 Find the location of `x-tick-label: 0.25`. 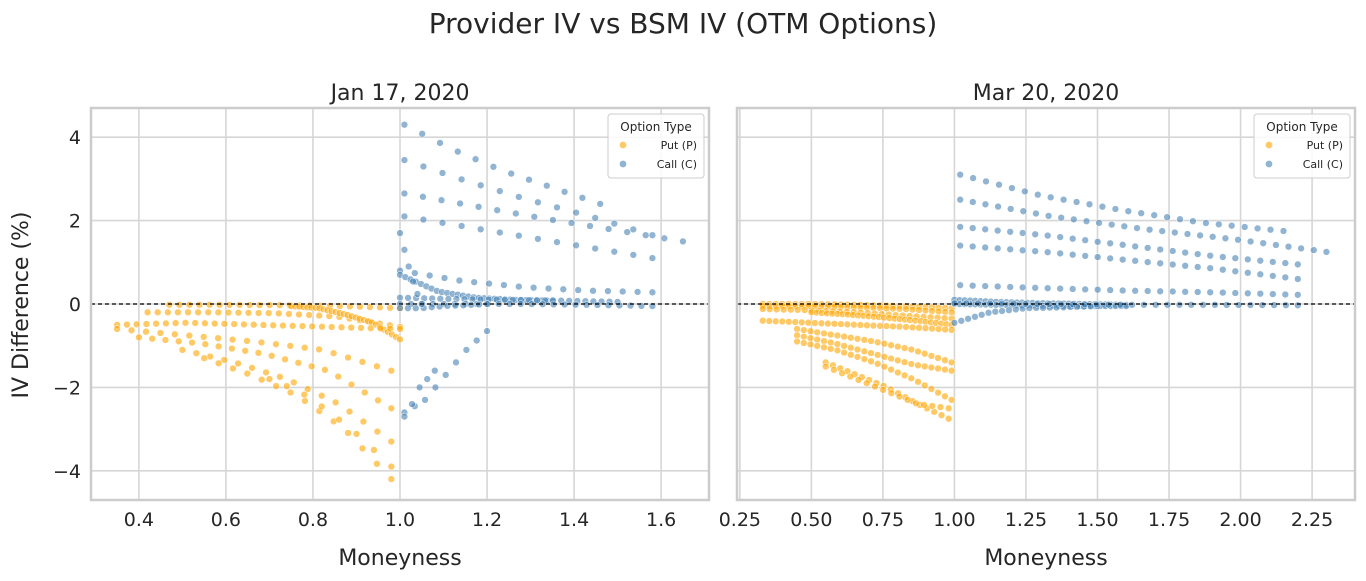

x-tick-label: 0.25 is located at coordinates (740, 520).